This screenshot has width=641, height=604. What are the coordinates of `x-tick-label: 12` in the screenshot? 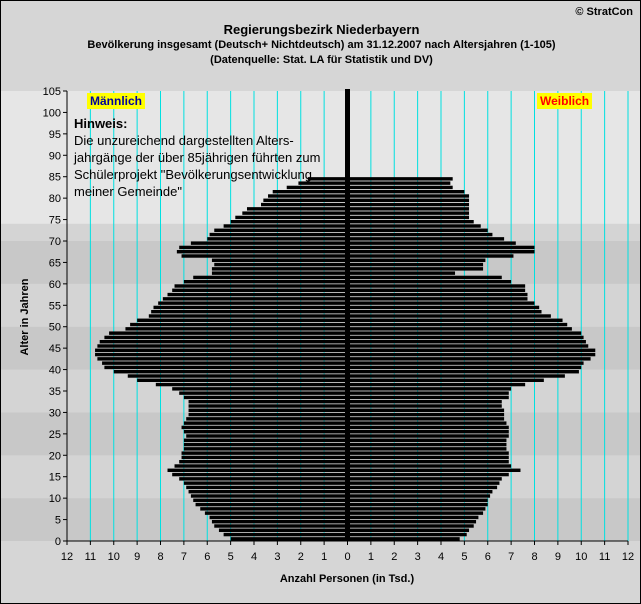 It's located at (628, 557).